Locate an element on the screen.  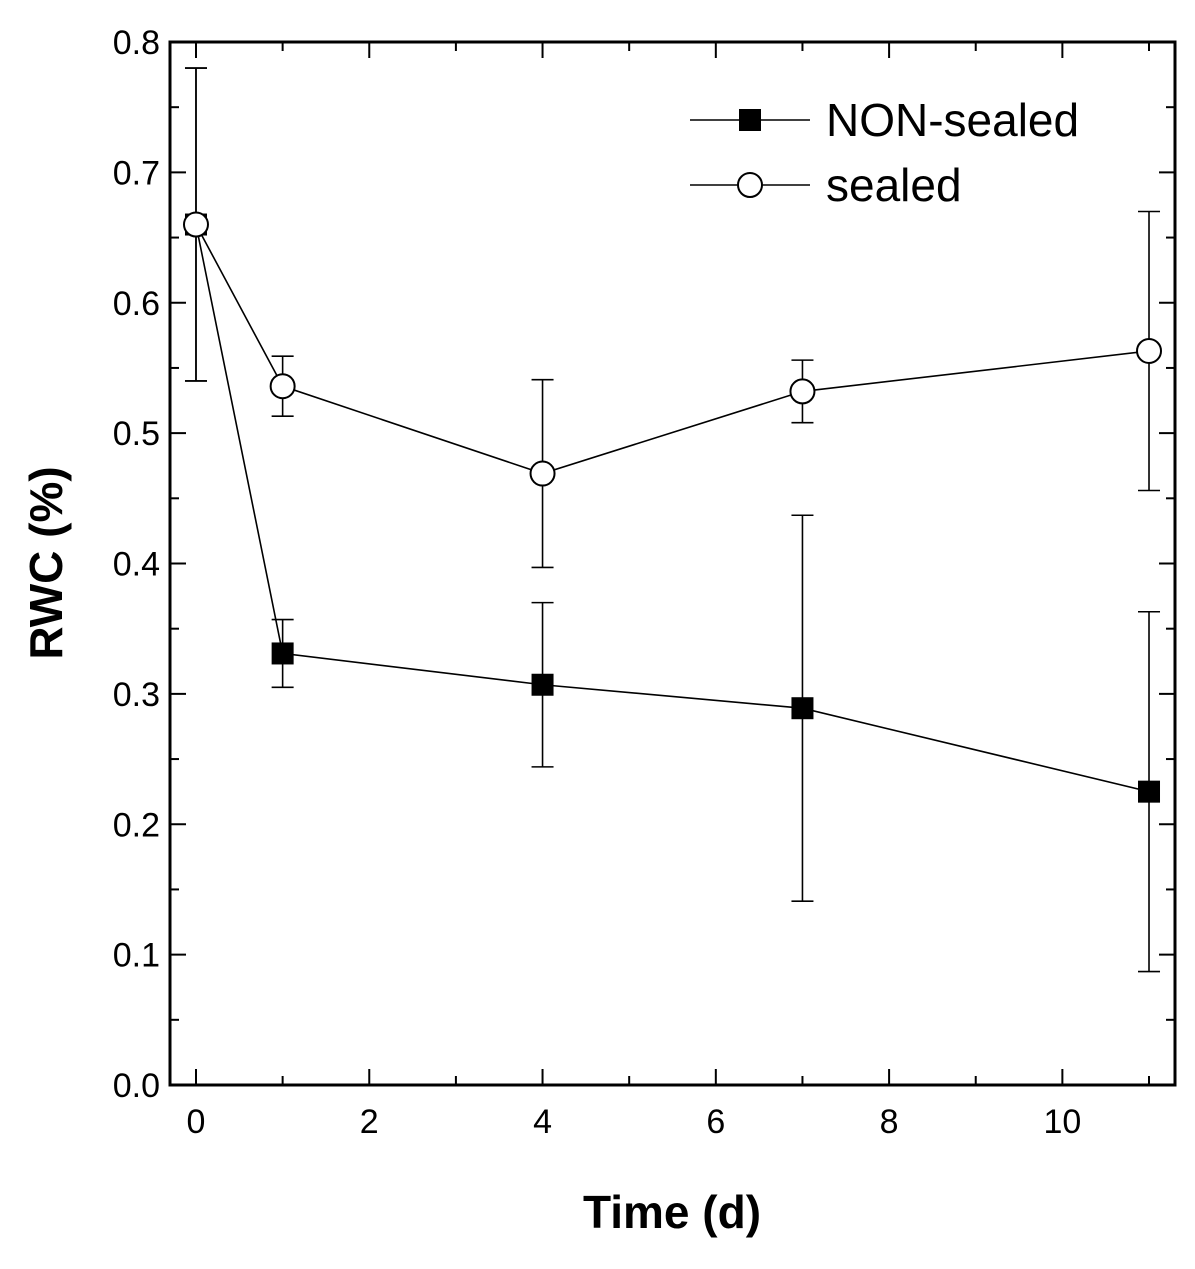
y-tick-label: 0.2 is located at coordinates (136, 825).